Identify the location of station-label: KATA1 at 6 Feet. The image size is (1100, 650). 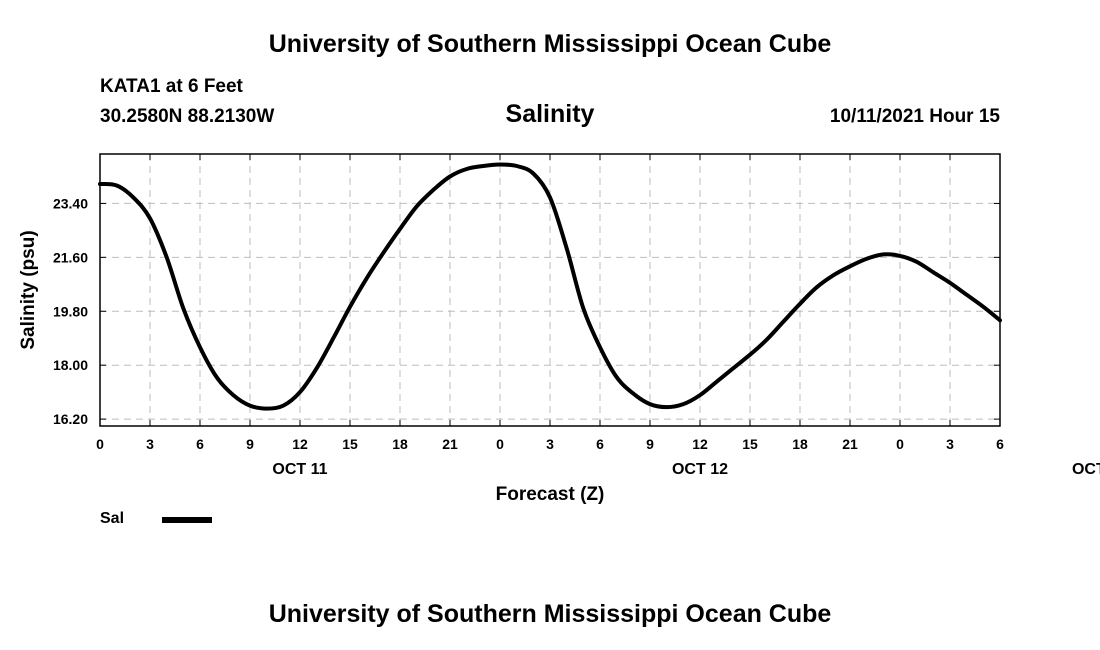
(171, 86).